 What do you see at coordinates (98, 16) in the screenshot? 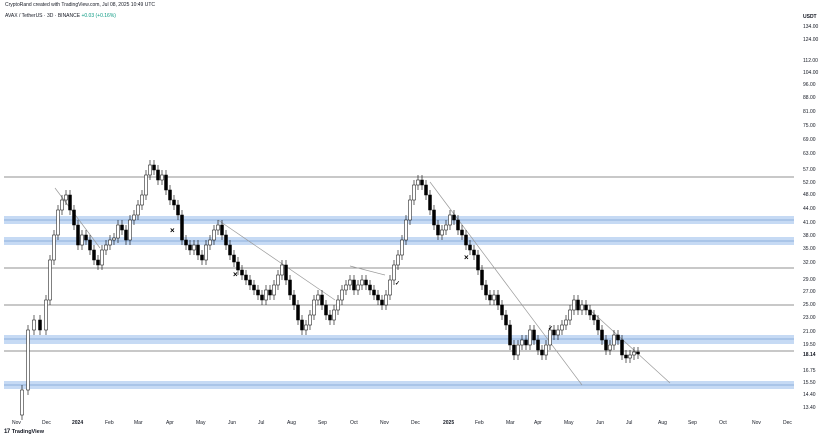
I see `symbol-change: +0.03 (+0.16%)` at bounding box center [98, 16].